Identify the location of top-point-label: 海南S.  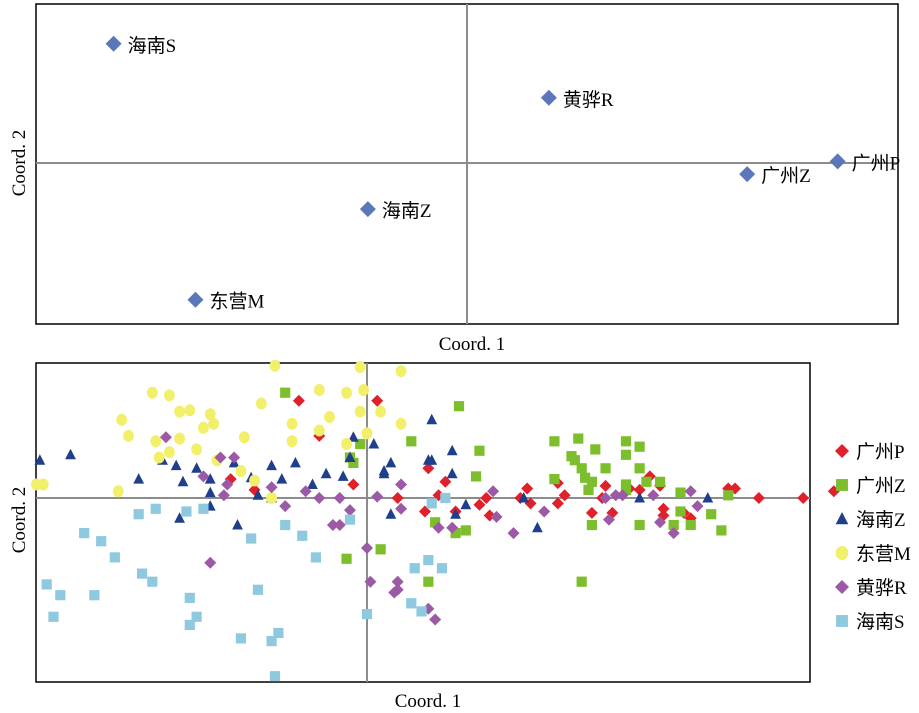
(152, 46).